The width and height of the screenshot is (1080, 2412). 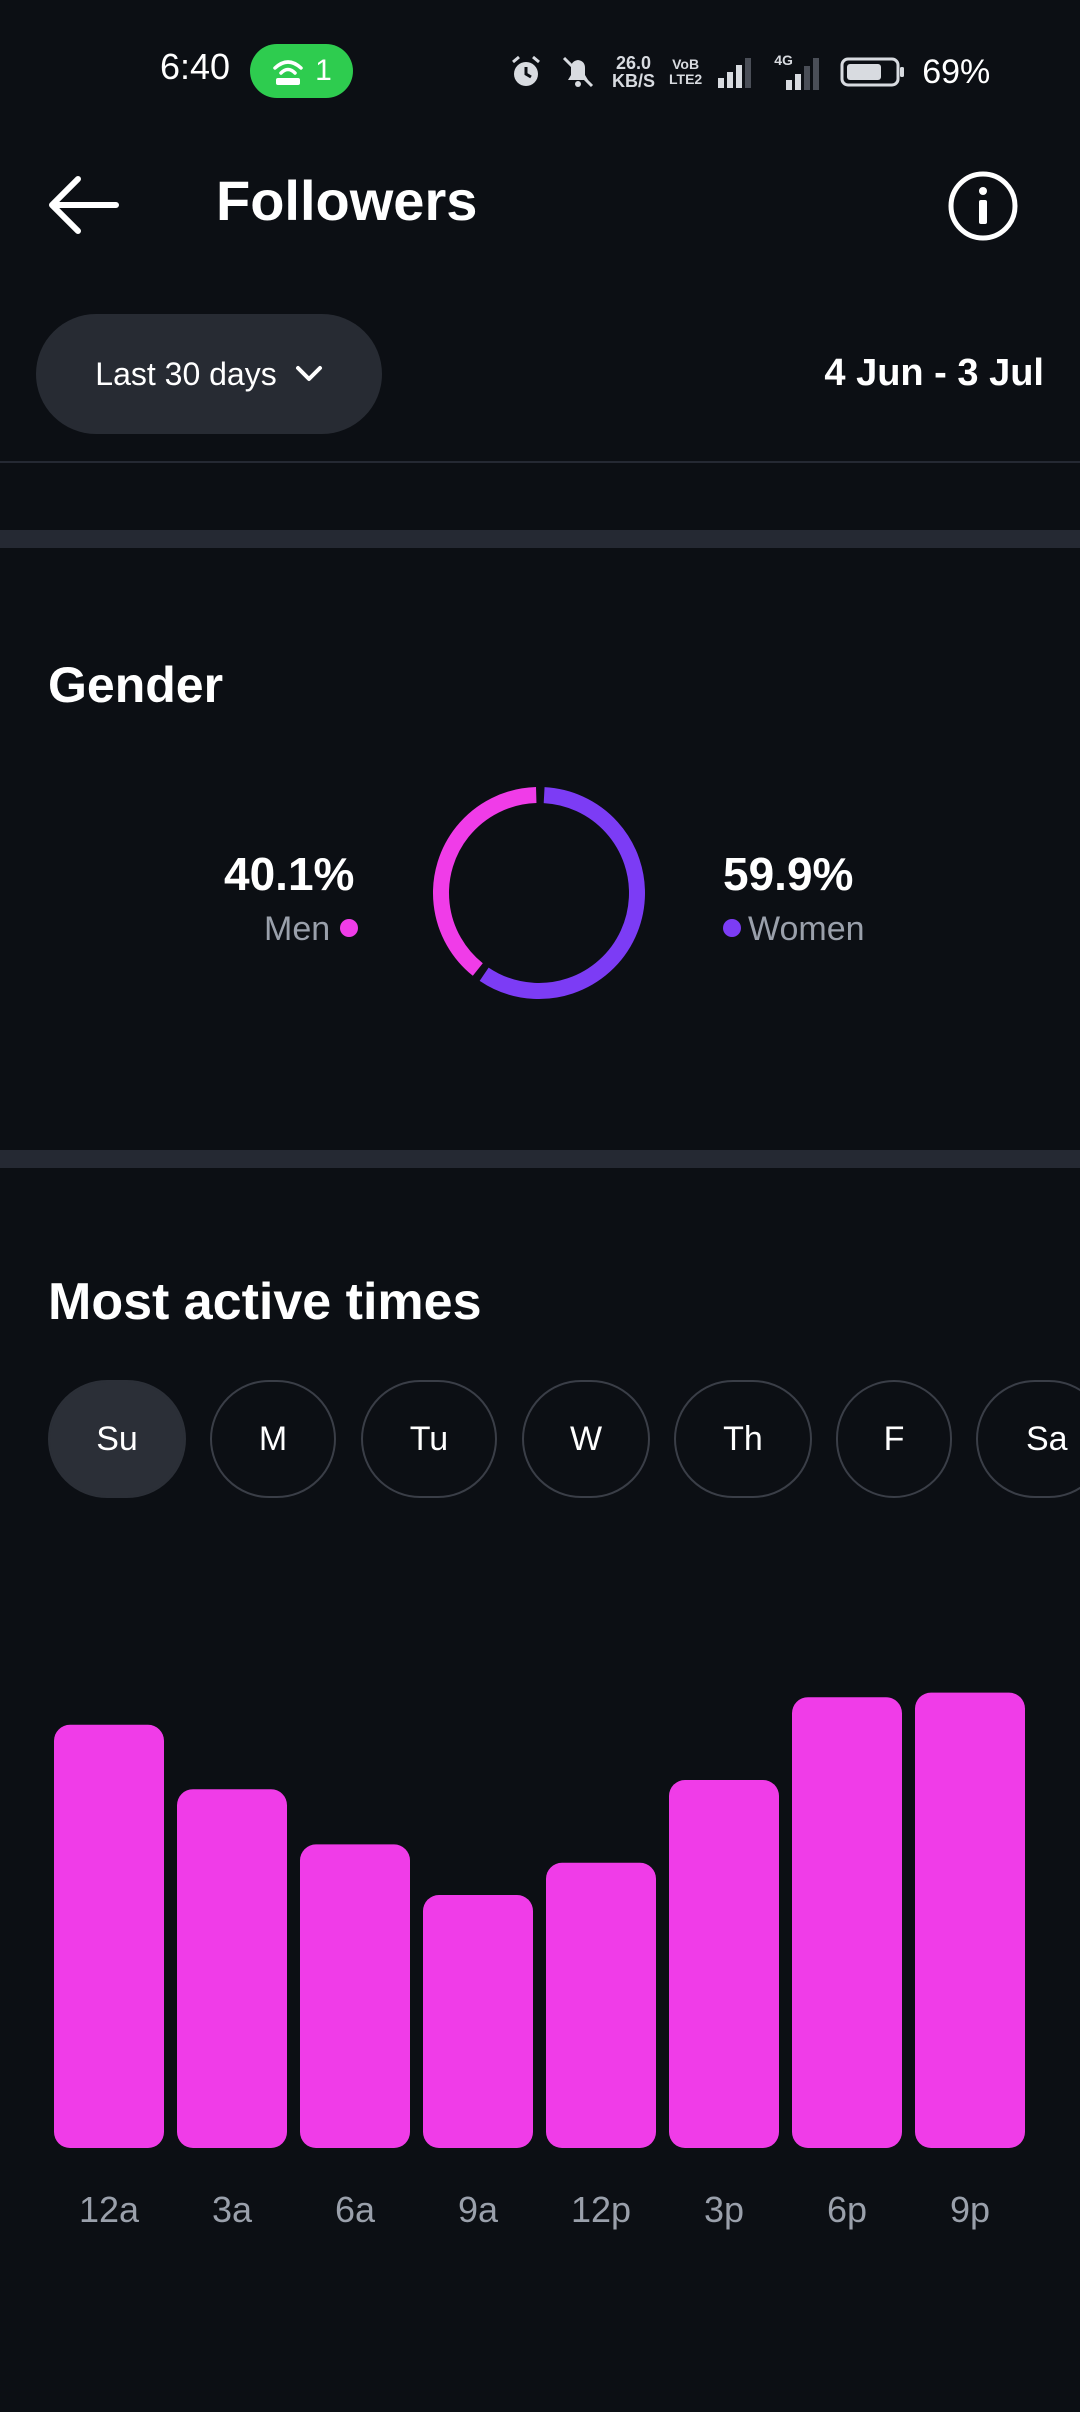 What do you see at coordinates (195, 66) in the screenshot?
I see `status-time: 6:40` at bounding box center [195, 66].